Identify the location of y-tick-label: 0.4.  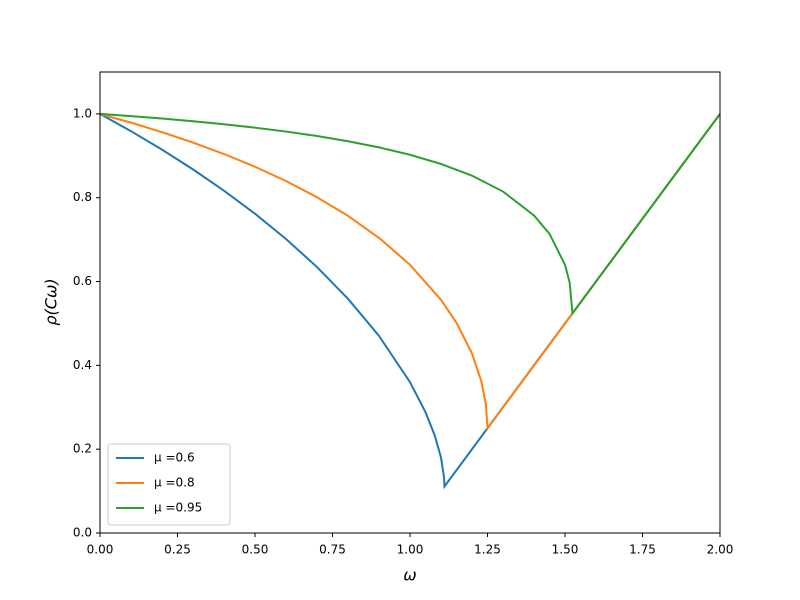
(82, 365).